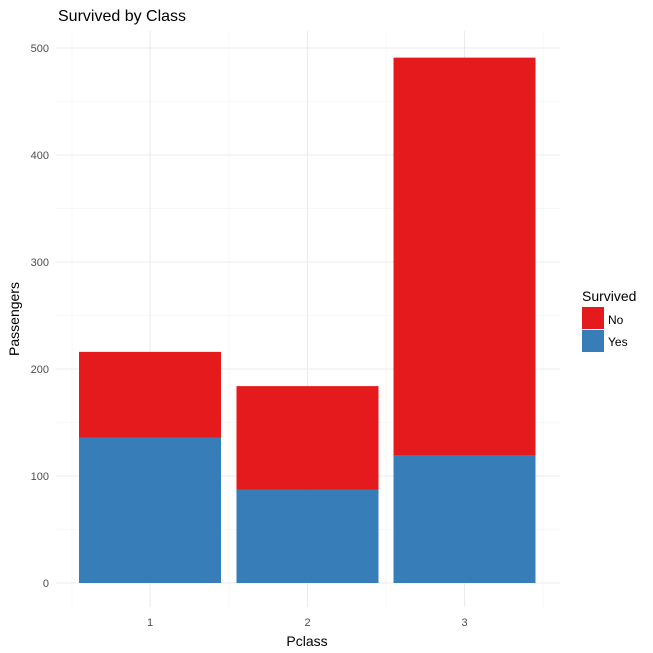  I want to click on y-tick-label: 100, so click(40, 477).